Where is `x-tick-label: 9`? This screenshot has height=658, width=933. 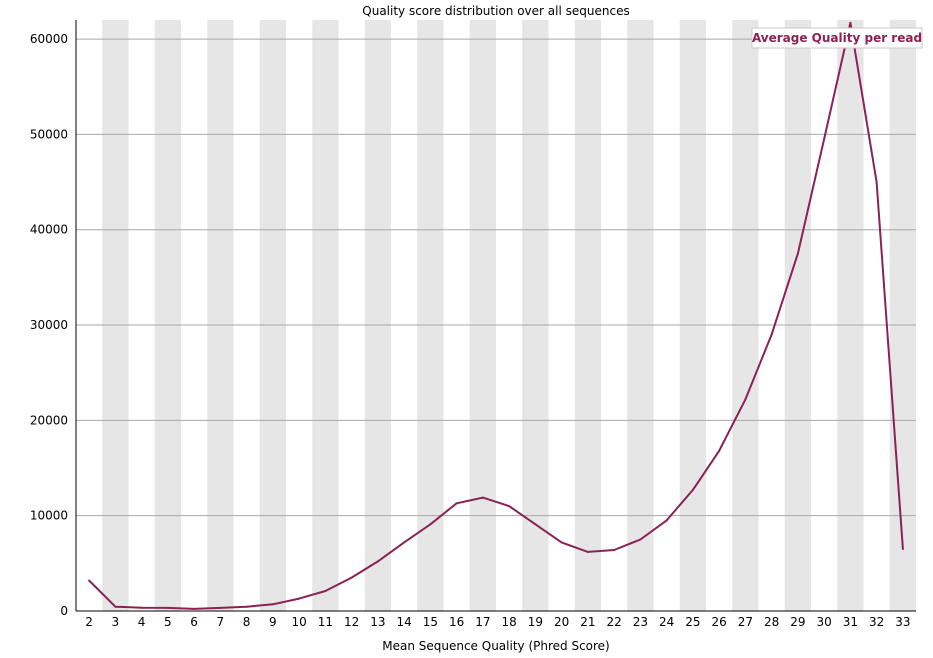 x-tick-label: 9 is located at coordinates (273, 622).